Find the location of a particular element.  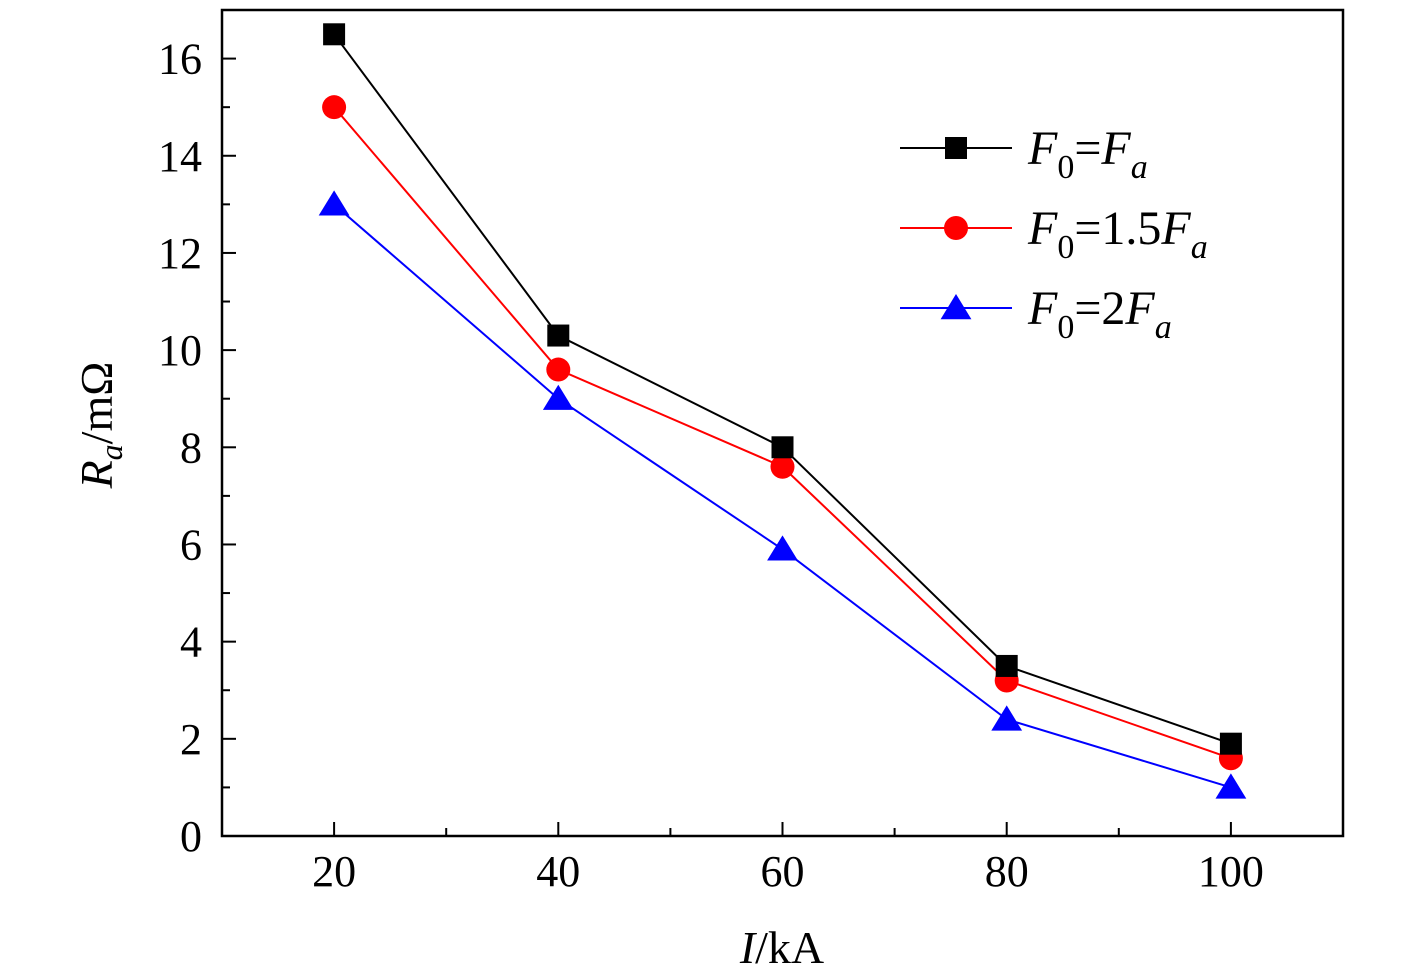

legend-item: F0=1.5Fa is located at coordinates (1054, 234).